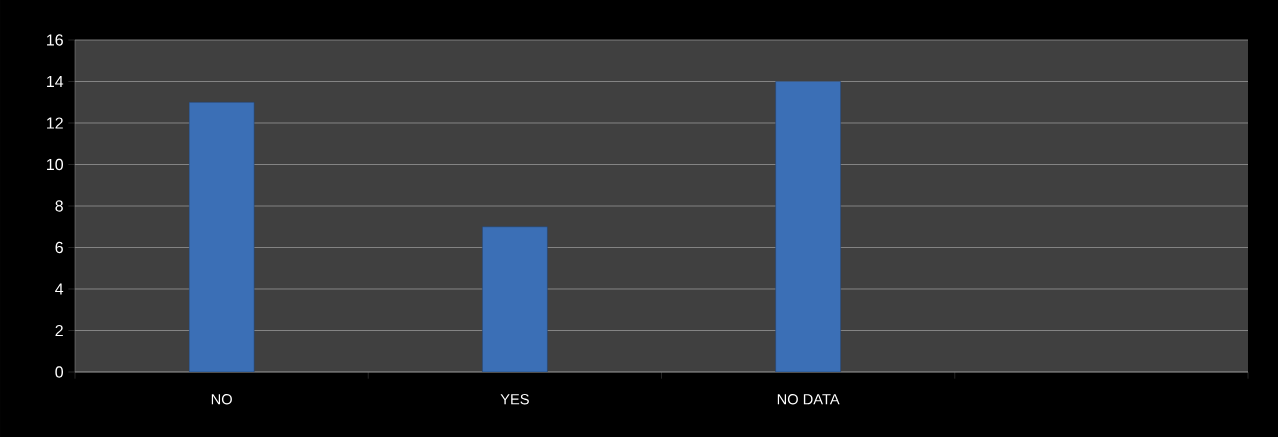 This screenshot has height=437, width=1278. Describe the element at coordinates (59, 372) in the screenshot. I see `y-tick-label: 0` at that location.